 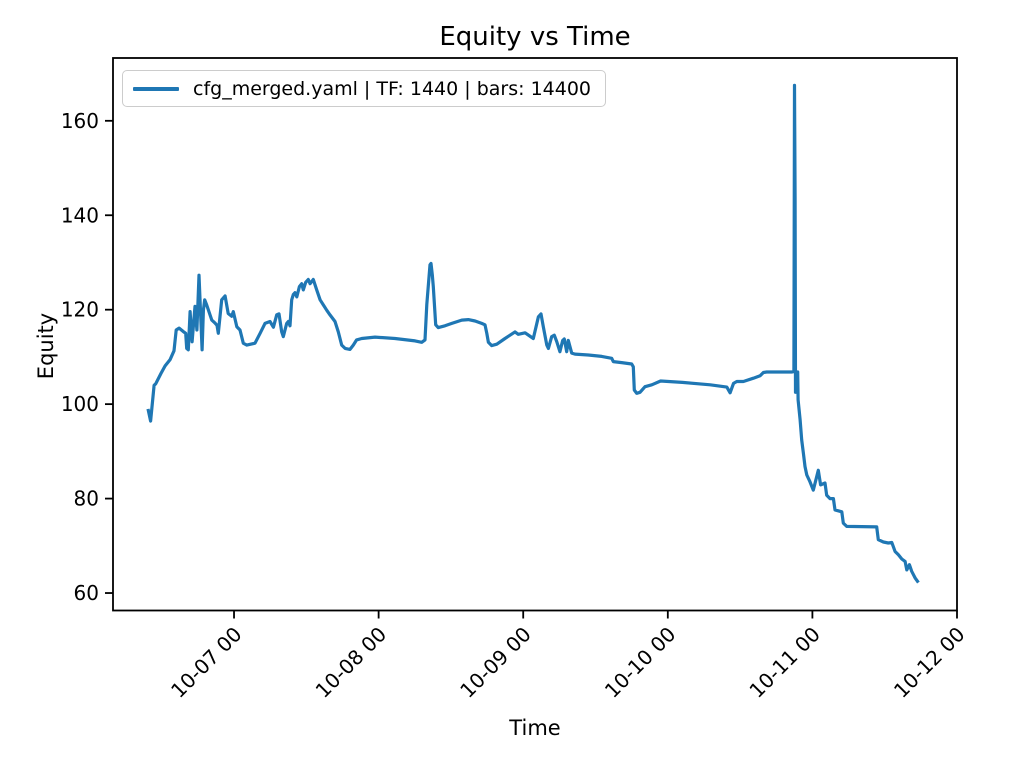 What do you see at coordinates (80, 121) in the screenshot?
I see `y-tick-label: 160` at bounding box center [80, 121].